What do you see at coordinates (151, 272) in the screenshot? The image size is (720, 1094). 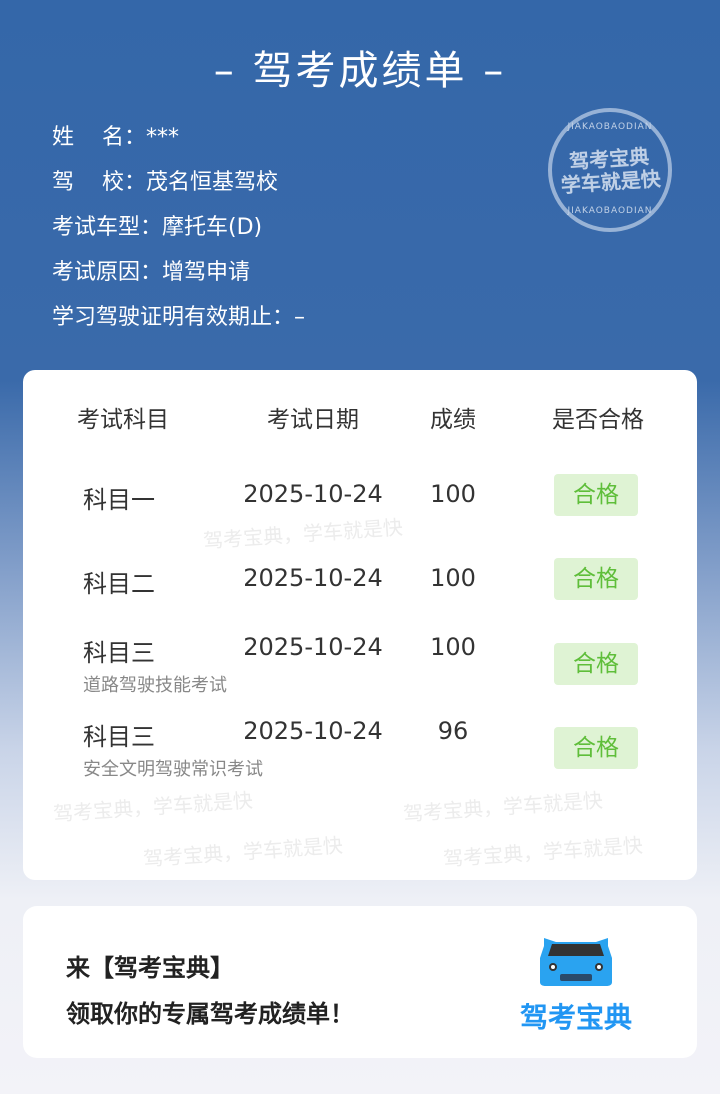 I see `exam-reason-field: 考试原因：增驾申请` at bounding box center [151, 272].